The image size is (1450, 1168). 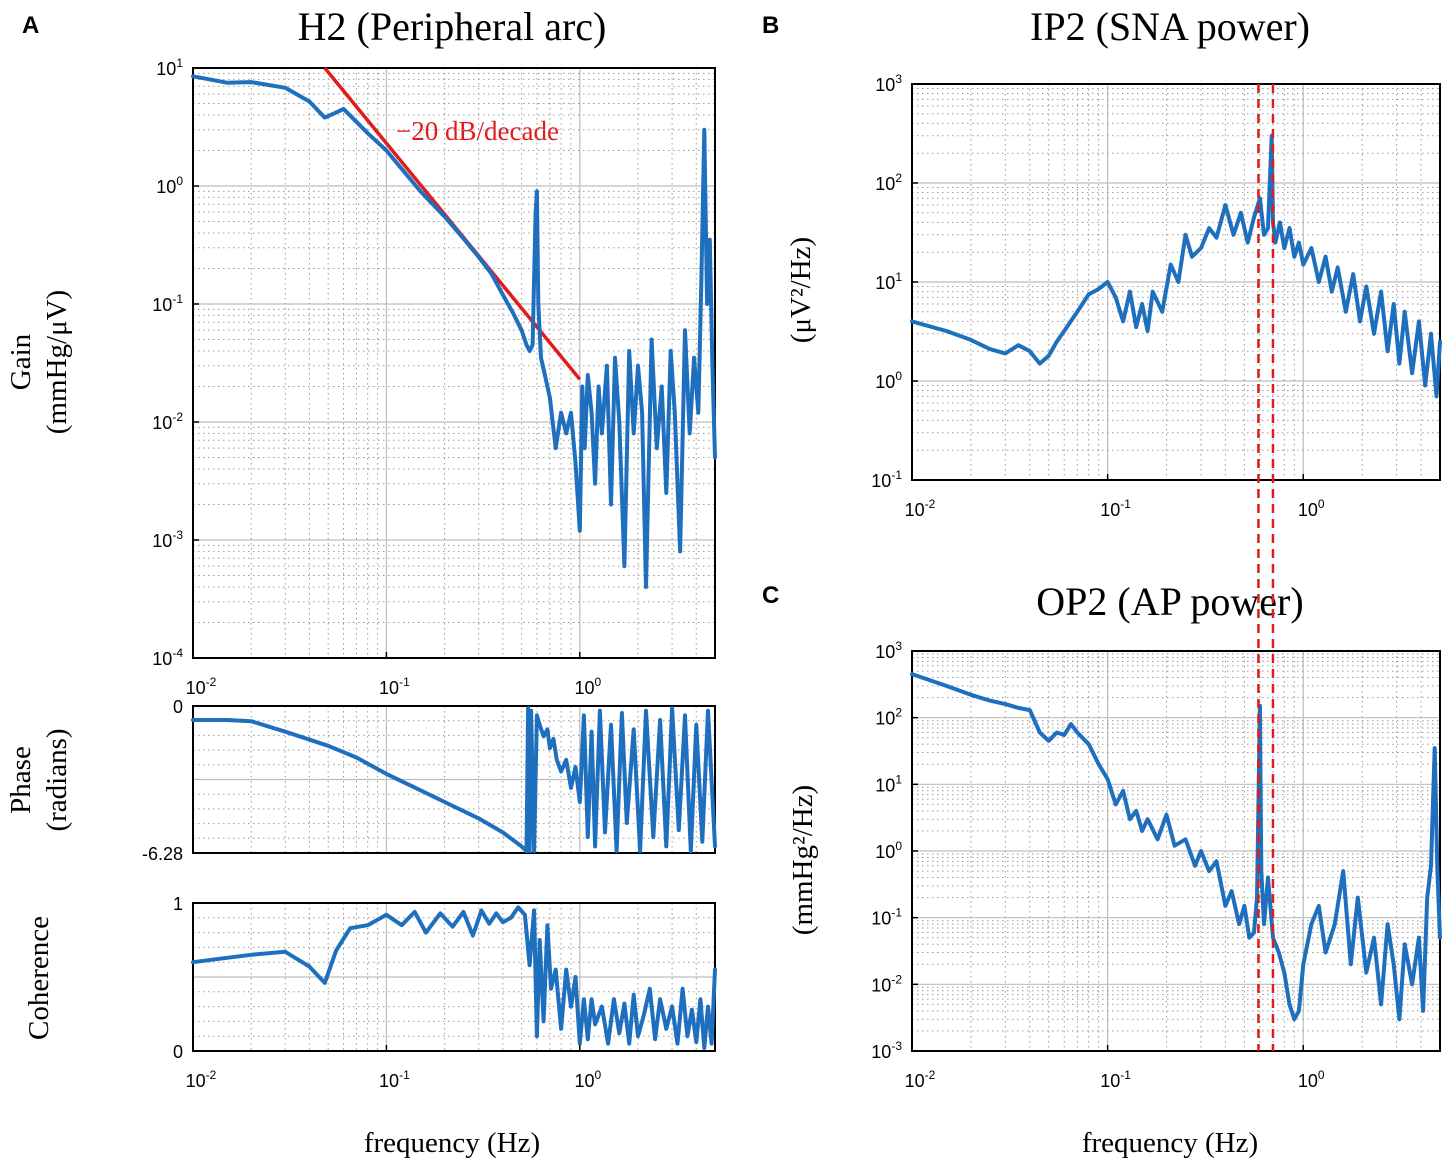 I want to click on ip2-series-line, so click(x=1176, y=266).